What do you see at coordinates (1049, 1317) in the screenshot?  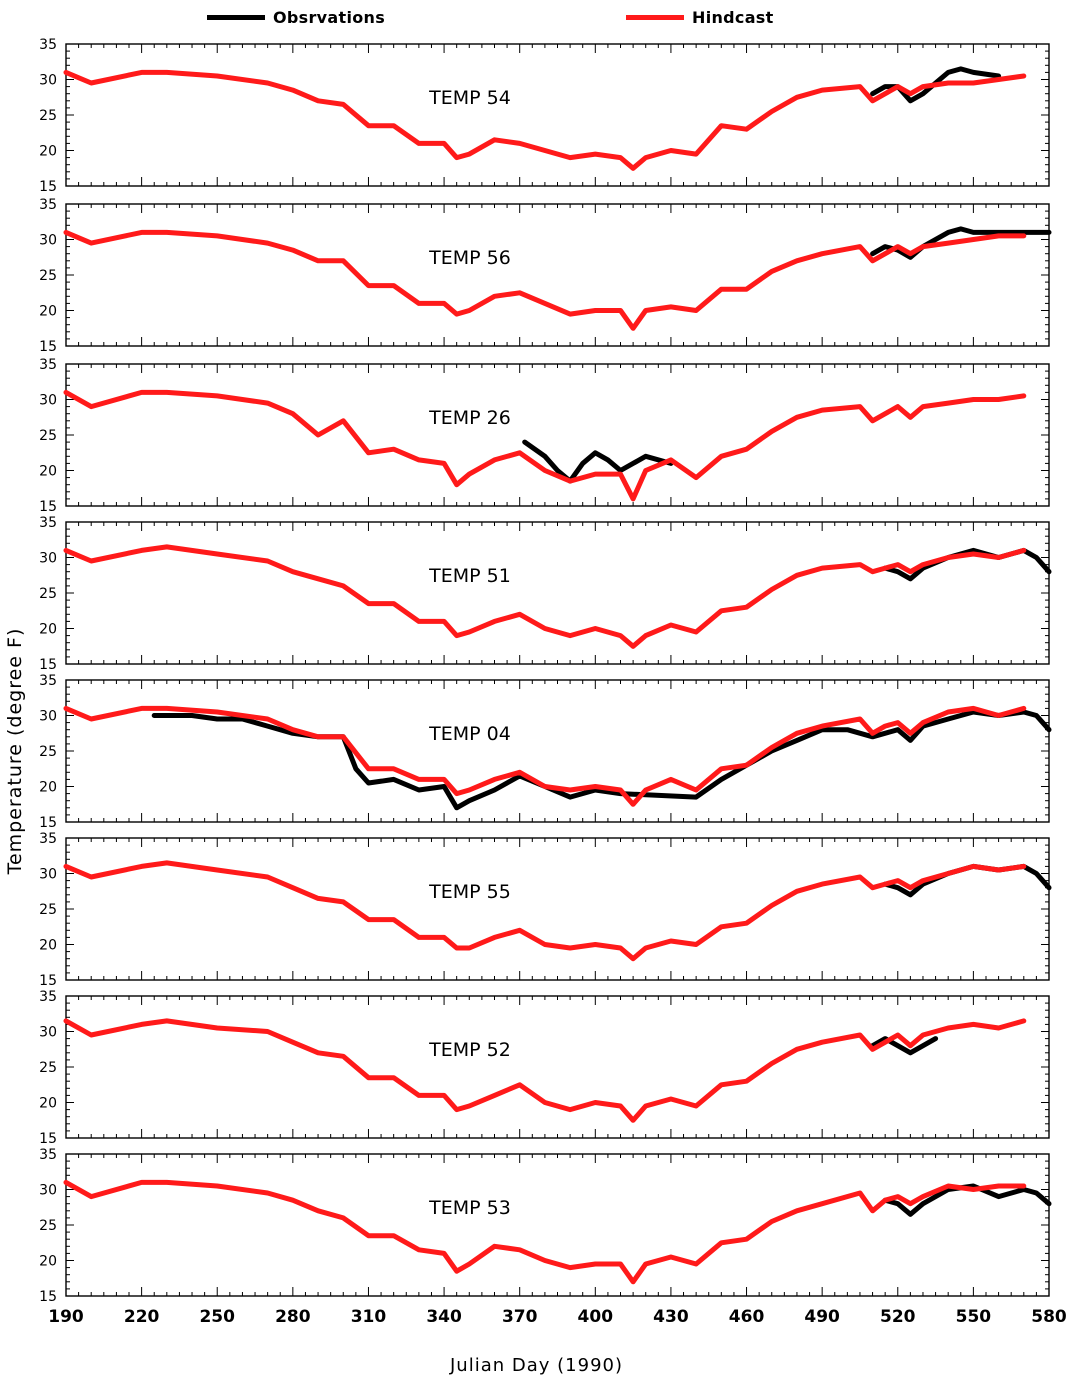 I see `x-tick-label: 580` at bounding box center [1049, 1317].